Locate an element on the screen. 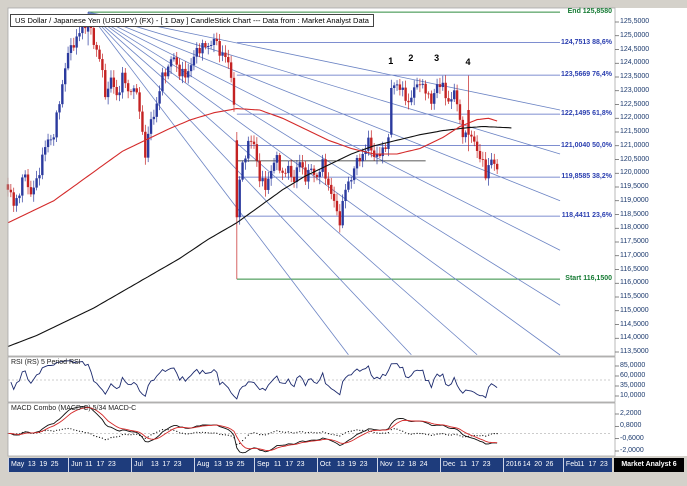 Image resolution: width=687 pixels, height=486 pixels. date-axis-month: Jun is located at coordinates (75, 465).